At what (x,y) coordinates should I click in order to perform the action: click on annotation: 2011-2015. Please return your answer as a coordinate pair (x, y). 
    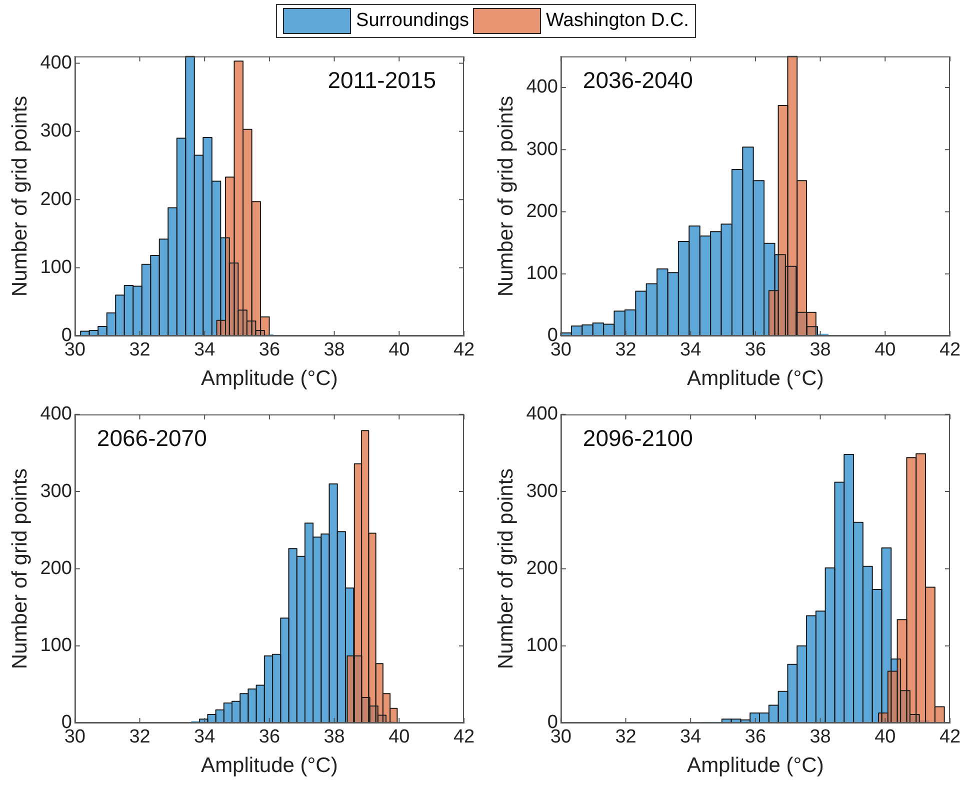
    Looking at the image, I should click on (382, 80).